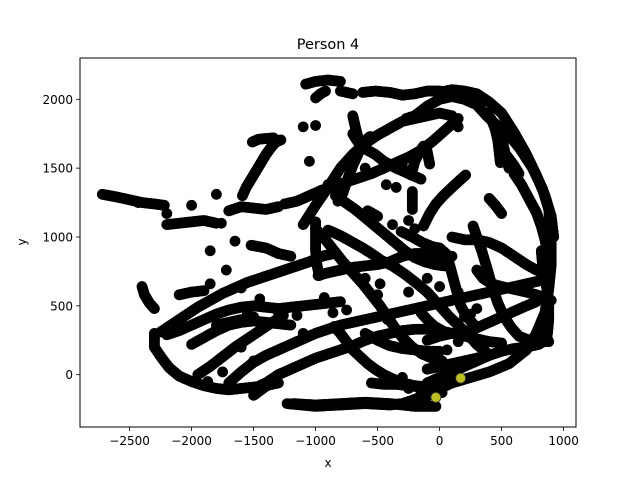 The width and height of the screenshot is (640, 480). I want to click on x-tick-label: 0, so click(440, 441).